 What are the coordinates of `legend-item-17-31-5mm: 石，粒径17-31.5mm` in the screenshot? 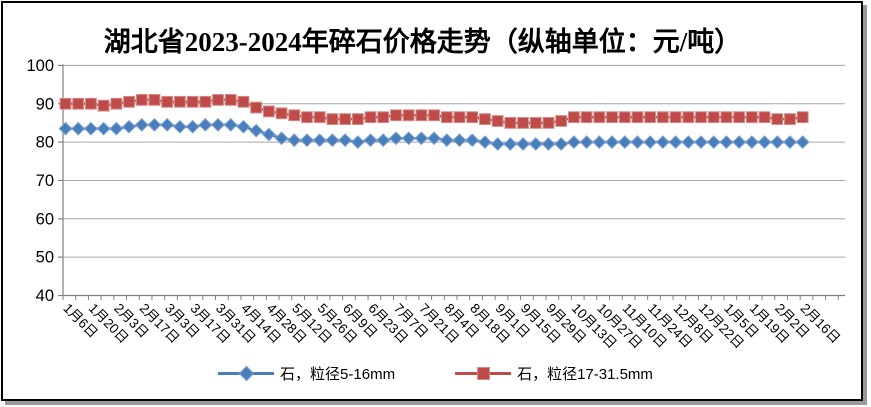 It's located at (554, 373).